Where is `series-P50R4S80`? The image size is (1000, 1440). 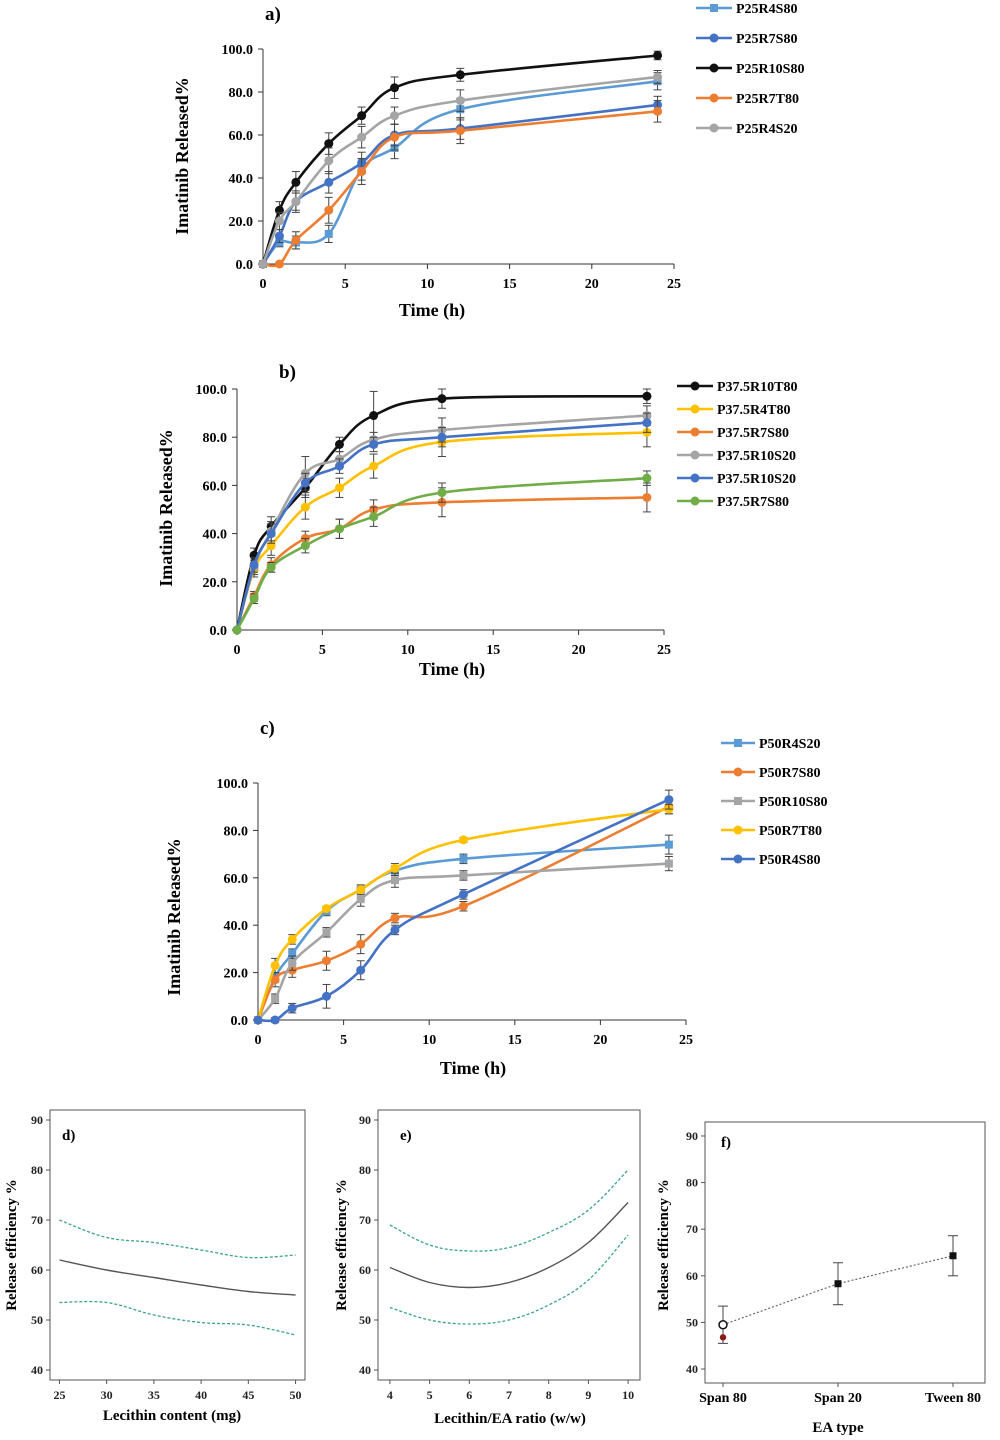 series-P50R4S80 is located at coordinates (463, 907).